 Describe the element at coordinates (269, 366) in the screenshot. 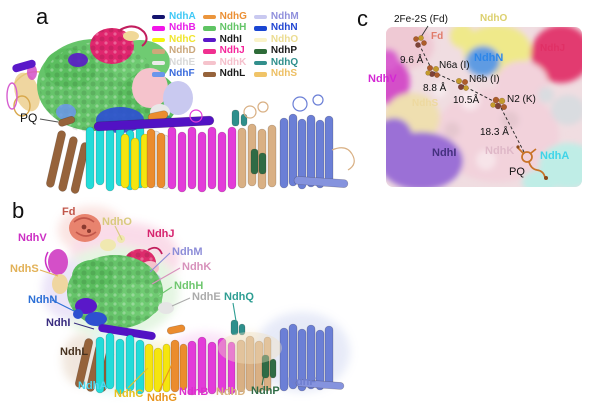

I see `ndhp-helices-b` at that location.